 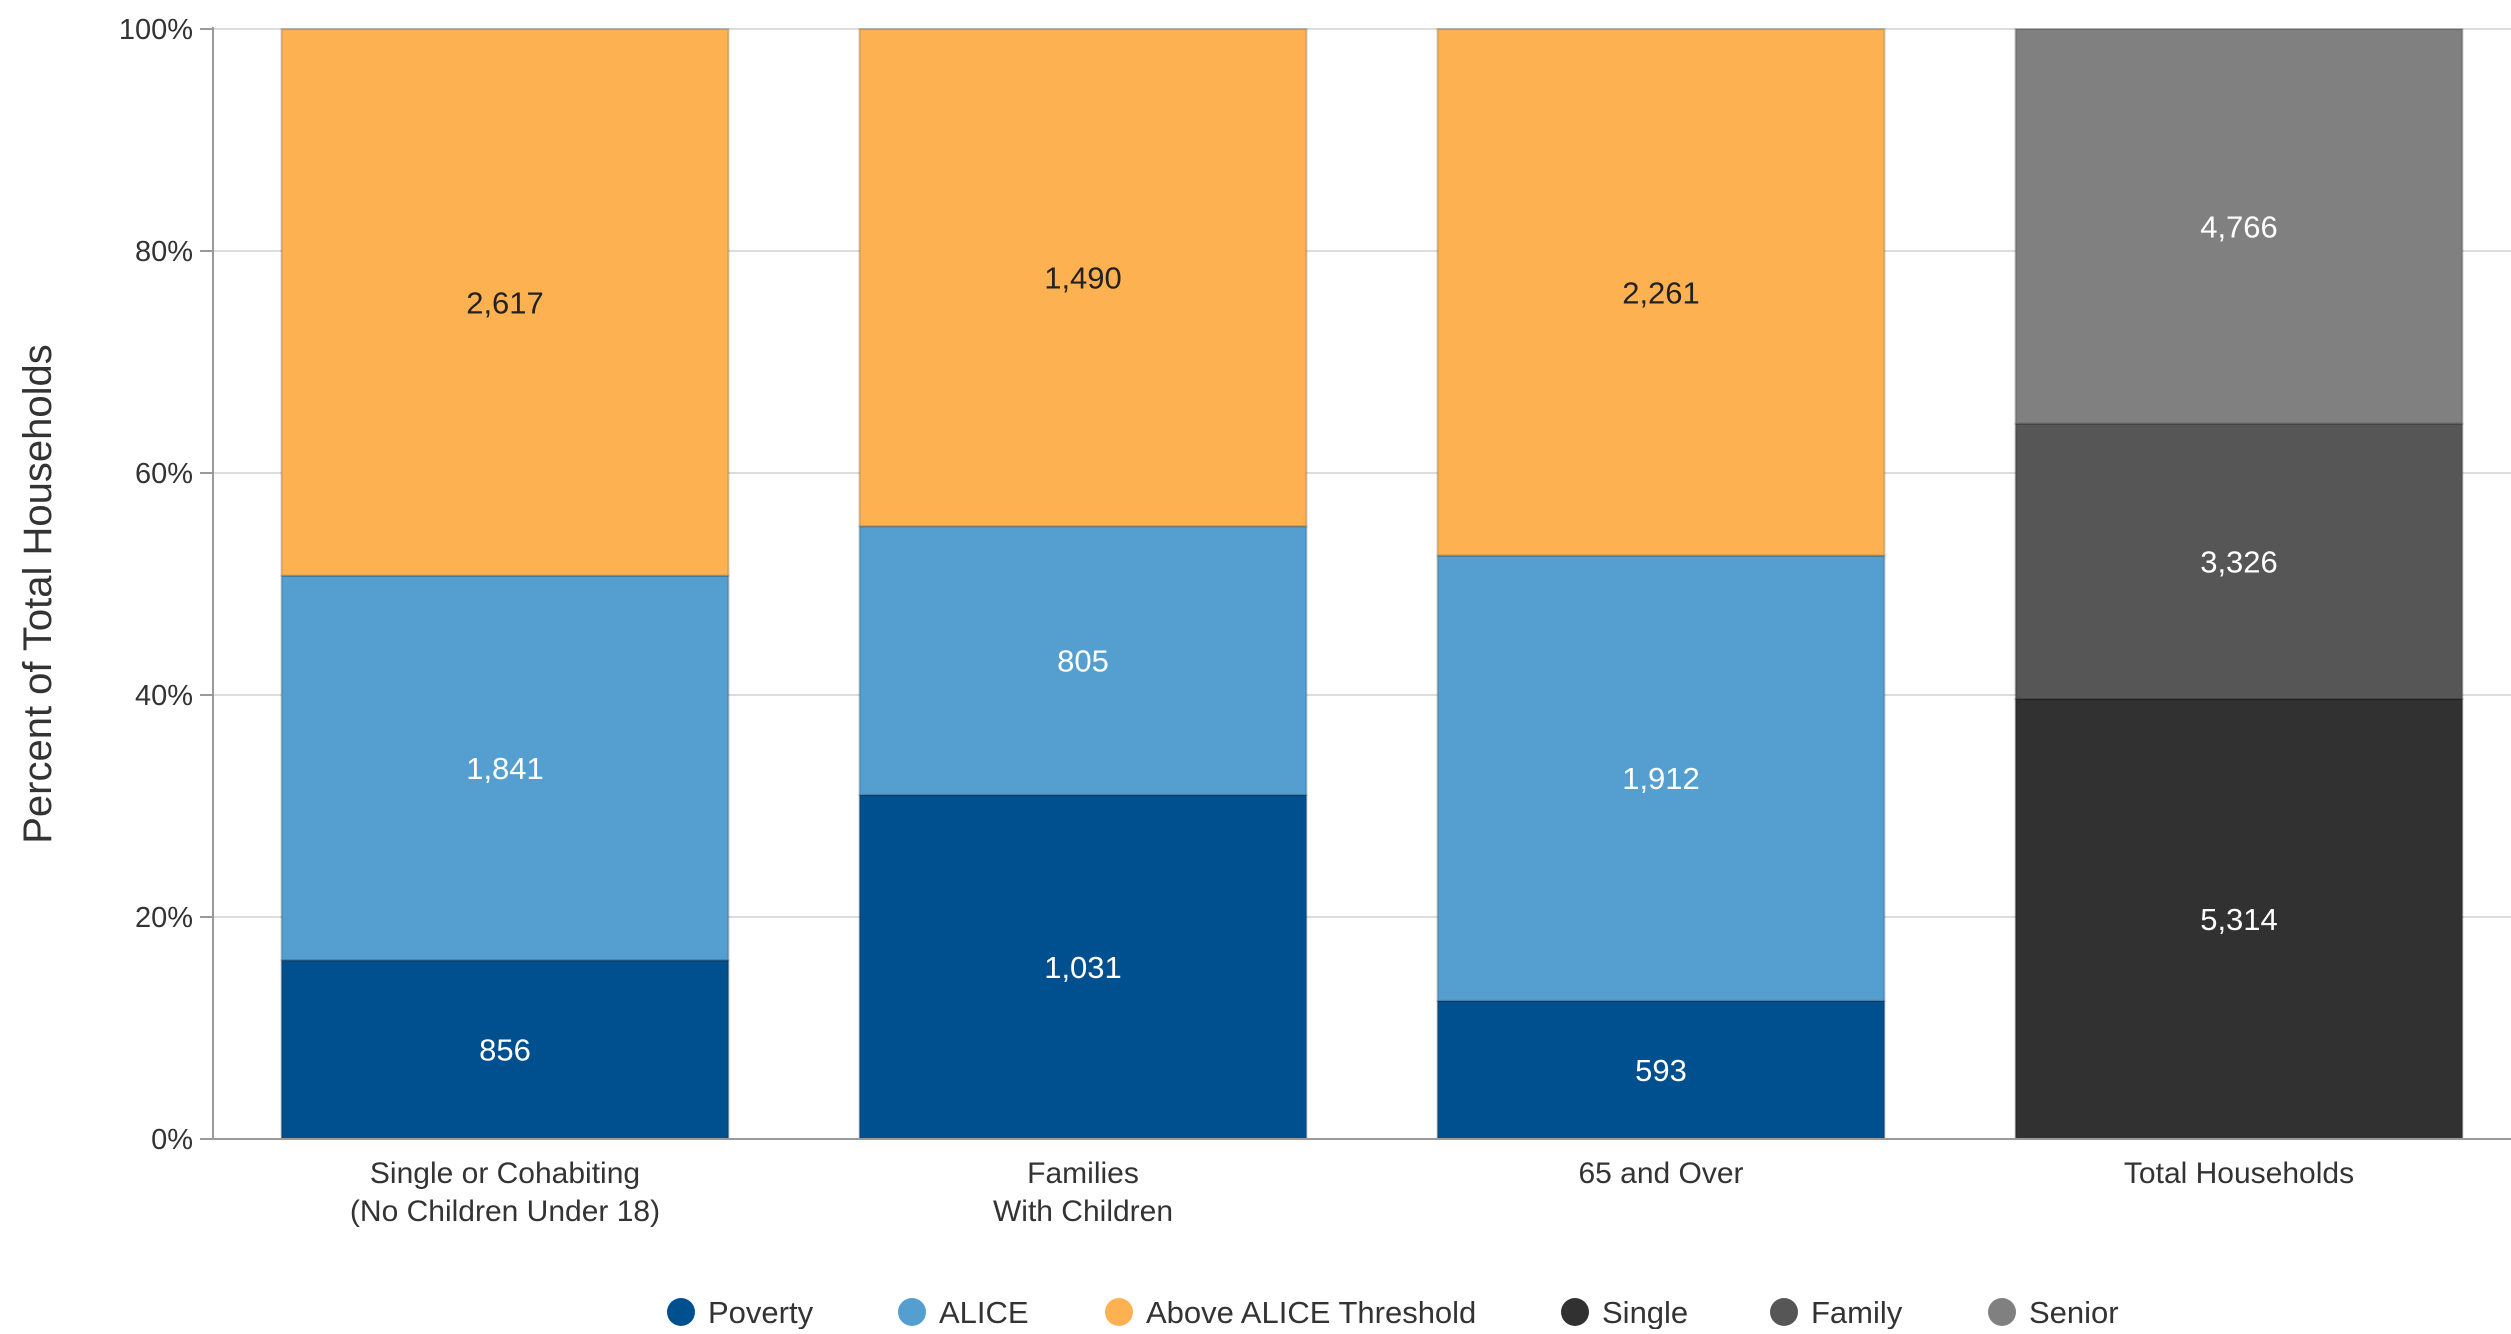 I want to click on x-tick-label: Families With Children, so click(x=1083, y=1192).